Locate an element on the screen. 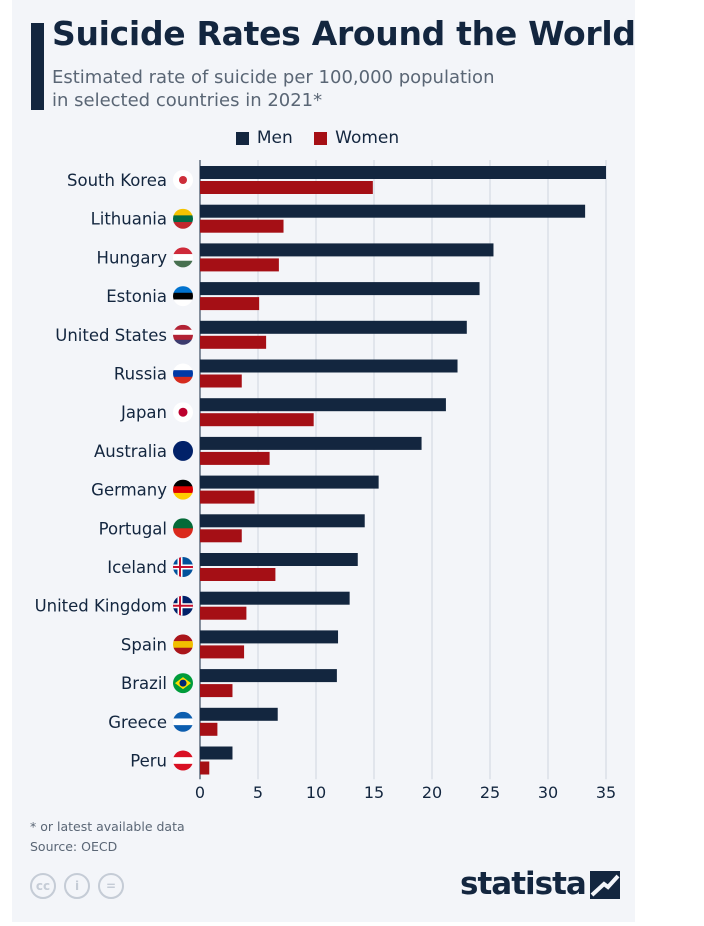  x-tick-label: 30 is located at coordinates (548, 792).